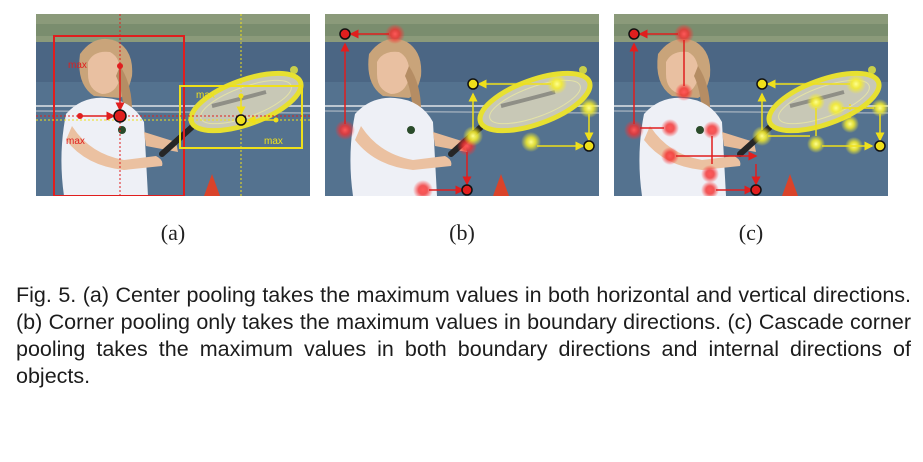  What do you see at coordinates (462, 232) in the screenshot?
I see `subfigure-label-b: (b)` at bounding box center [462, 232].